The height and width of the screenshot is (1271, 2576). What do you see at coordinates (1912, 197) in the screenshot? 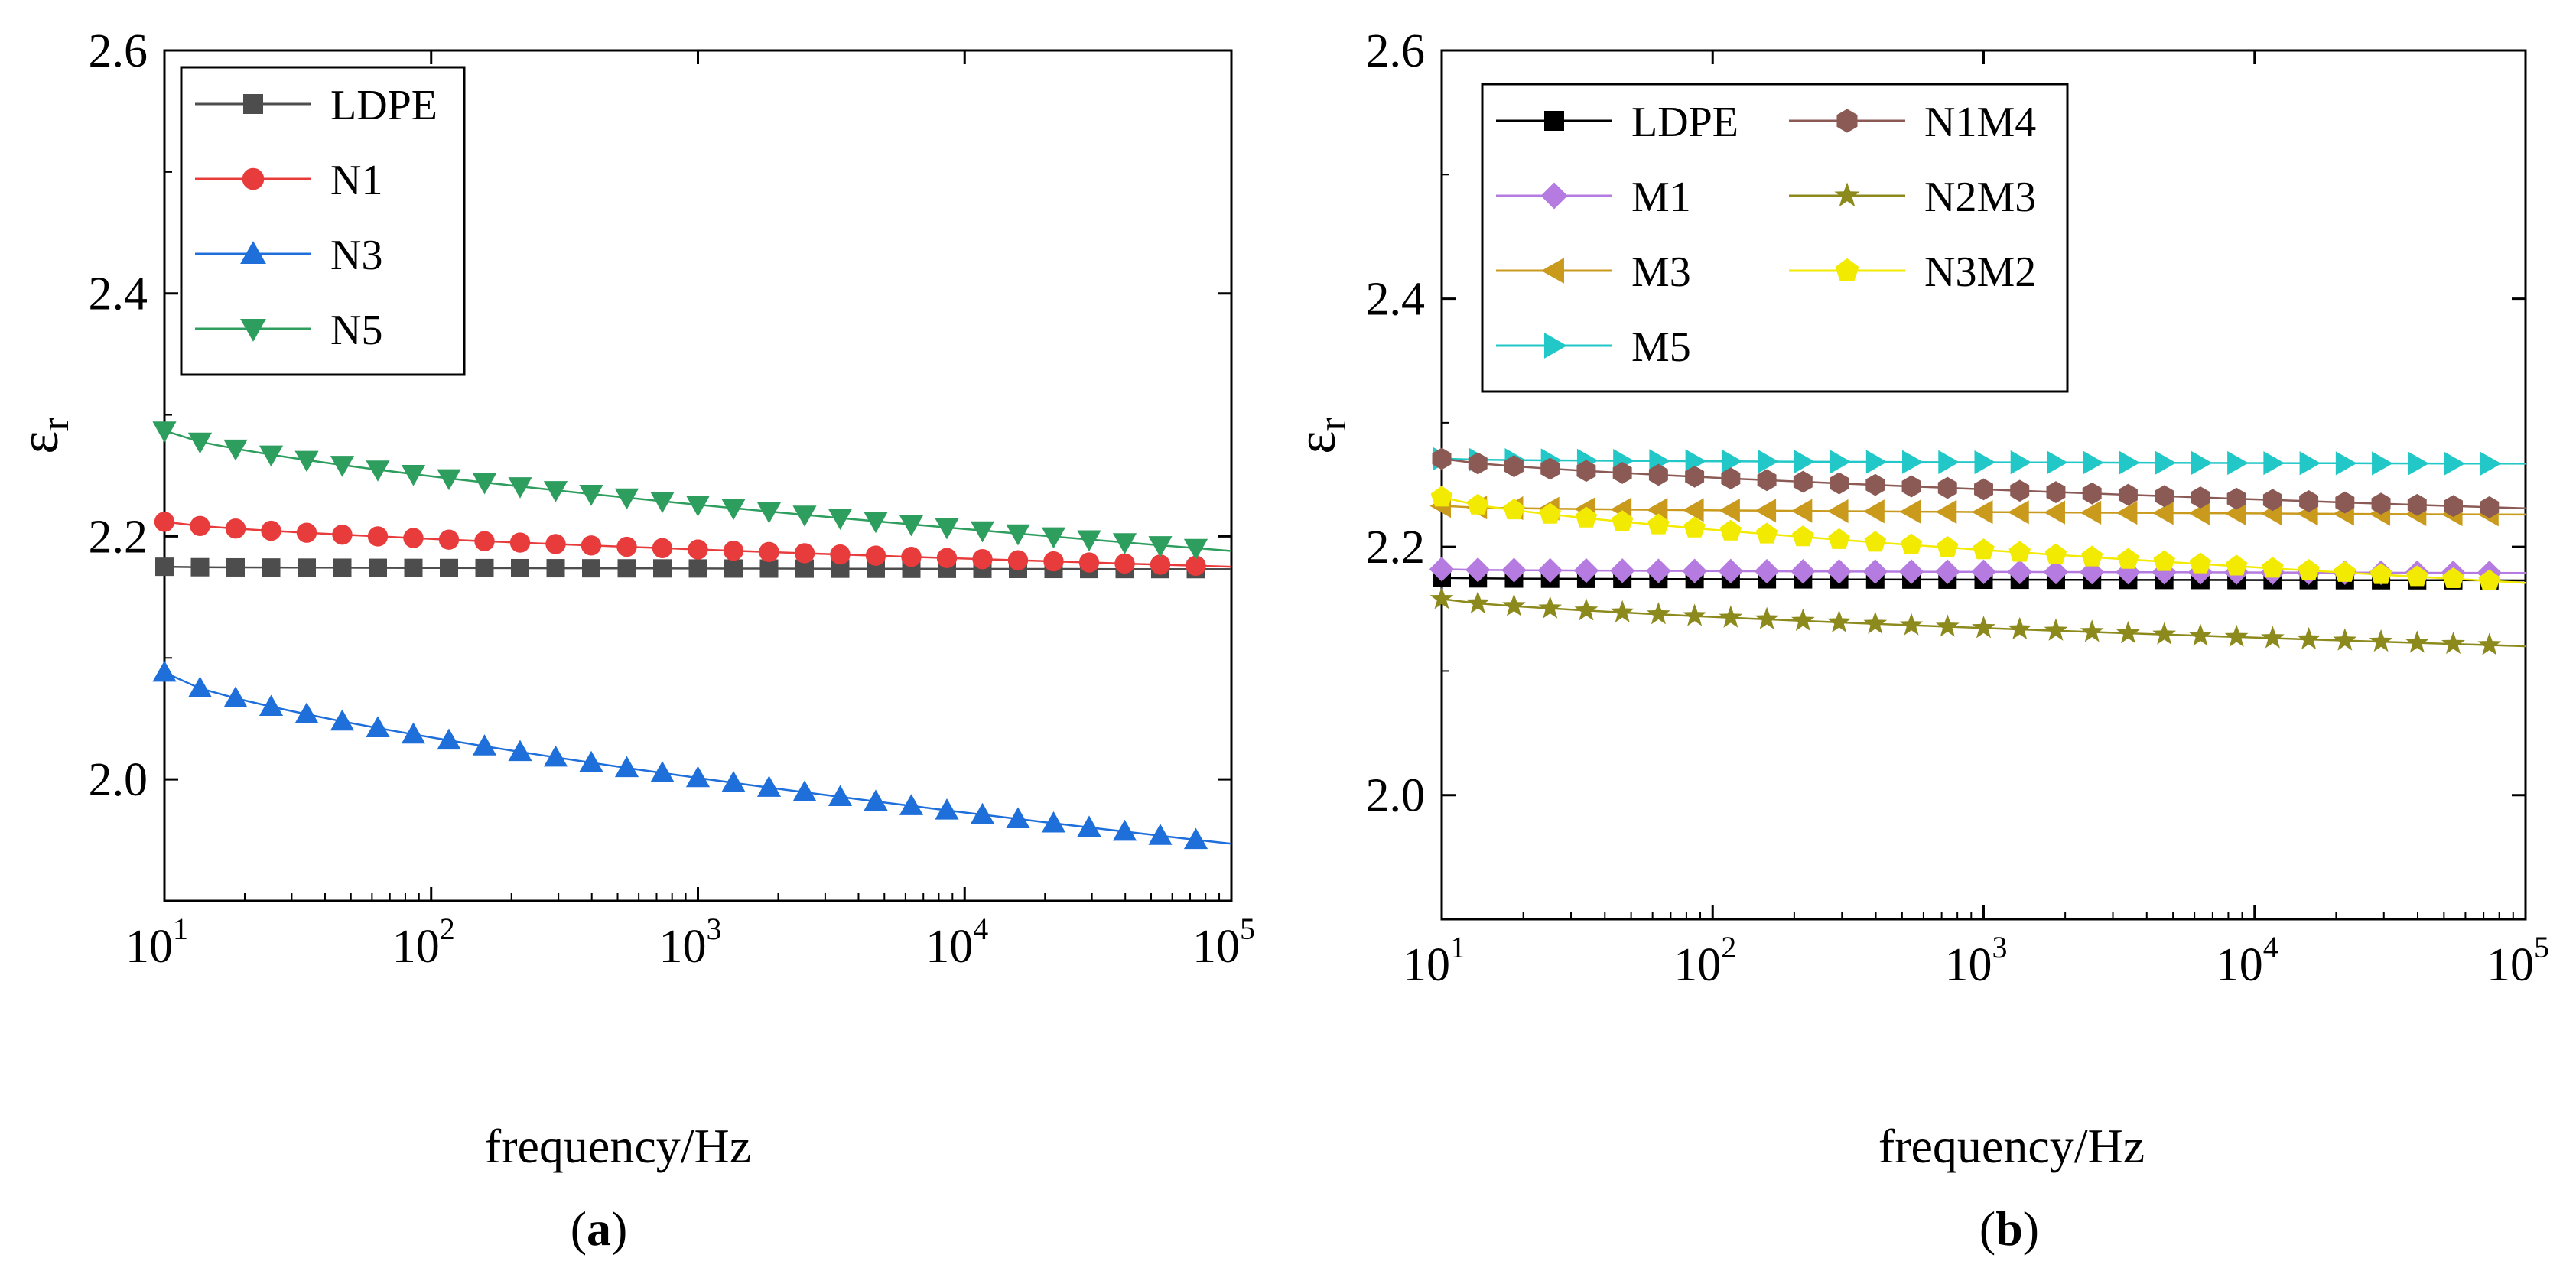
I see `legend-item-n2m3: N2M3` at bounding box center [1912, 197].